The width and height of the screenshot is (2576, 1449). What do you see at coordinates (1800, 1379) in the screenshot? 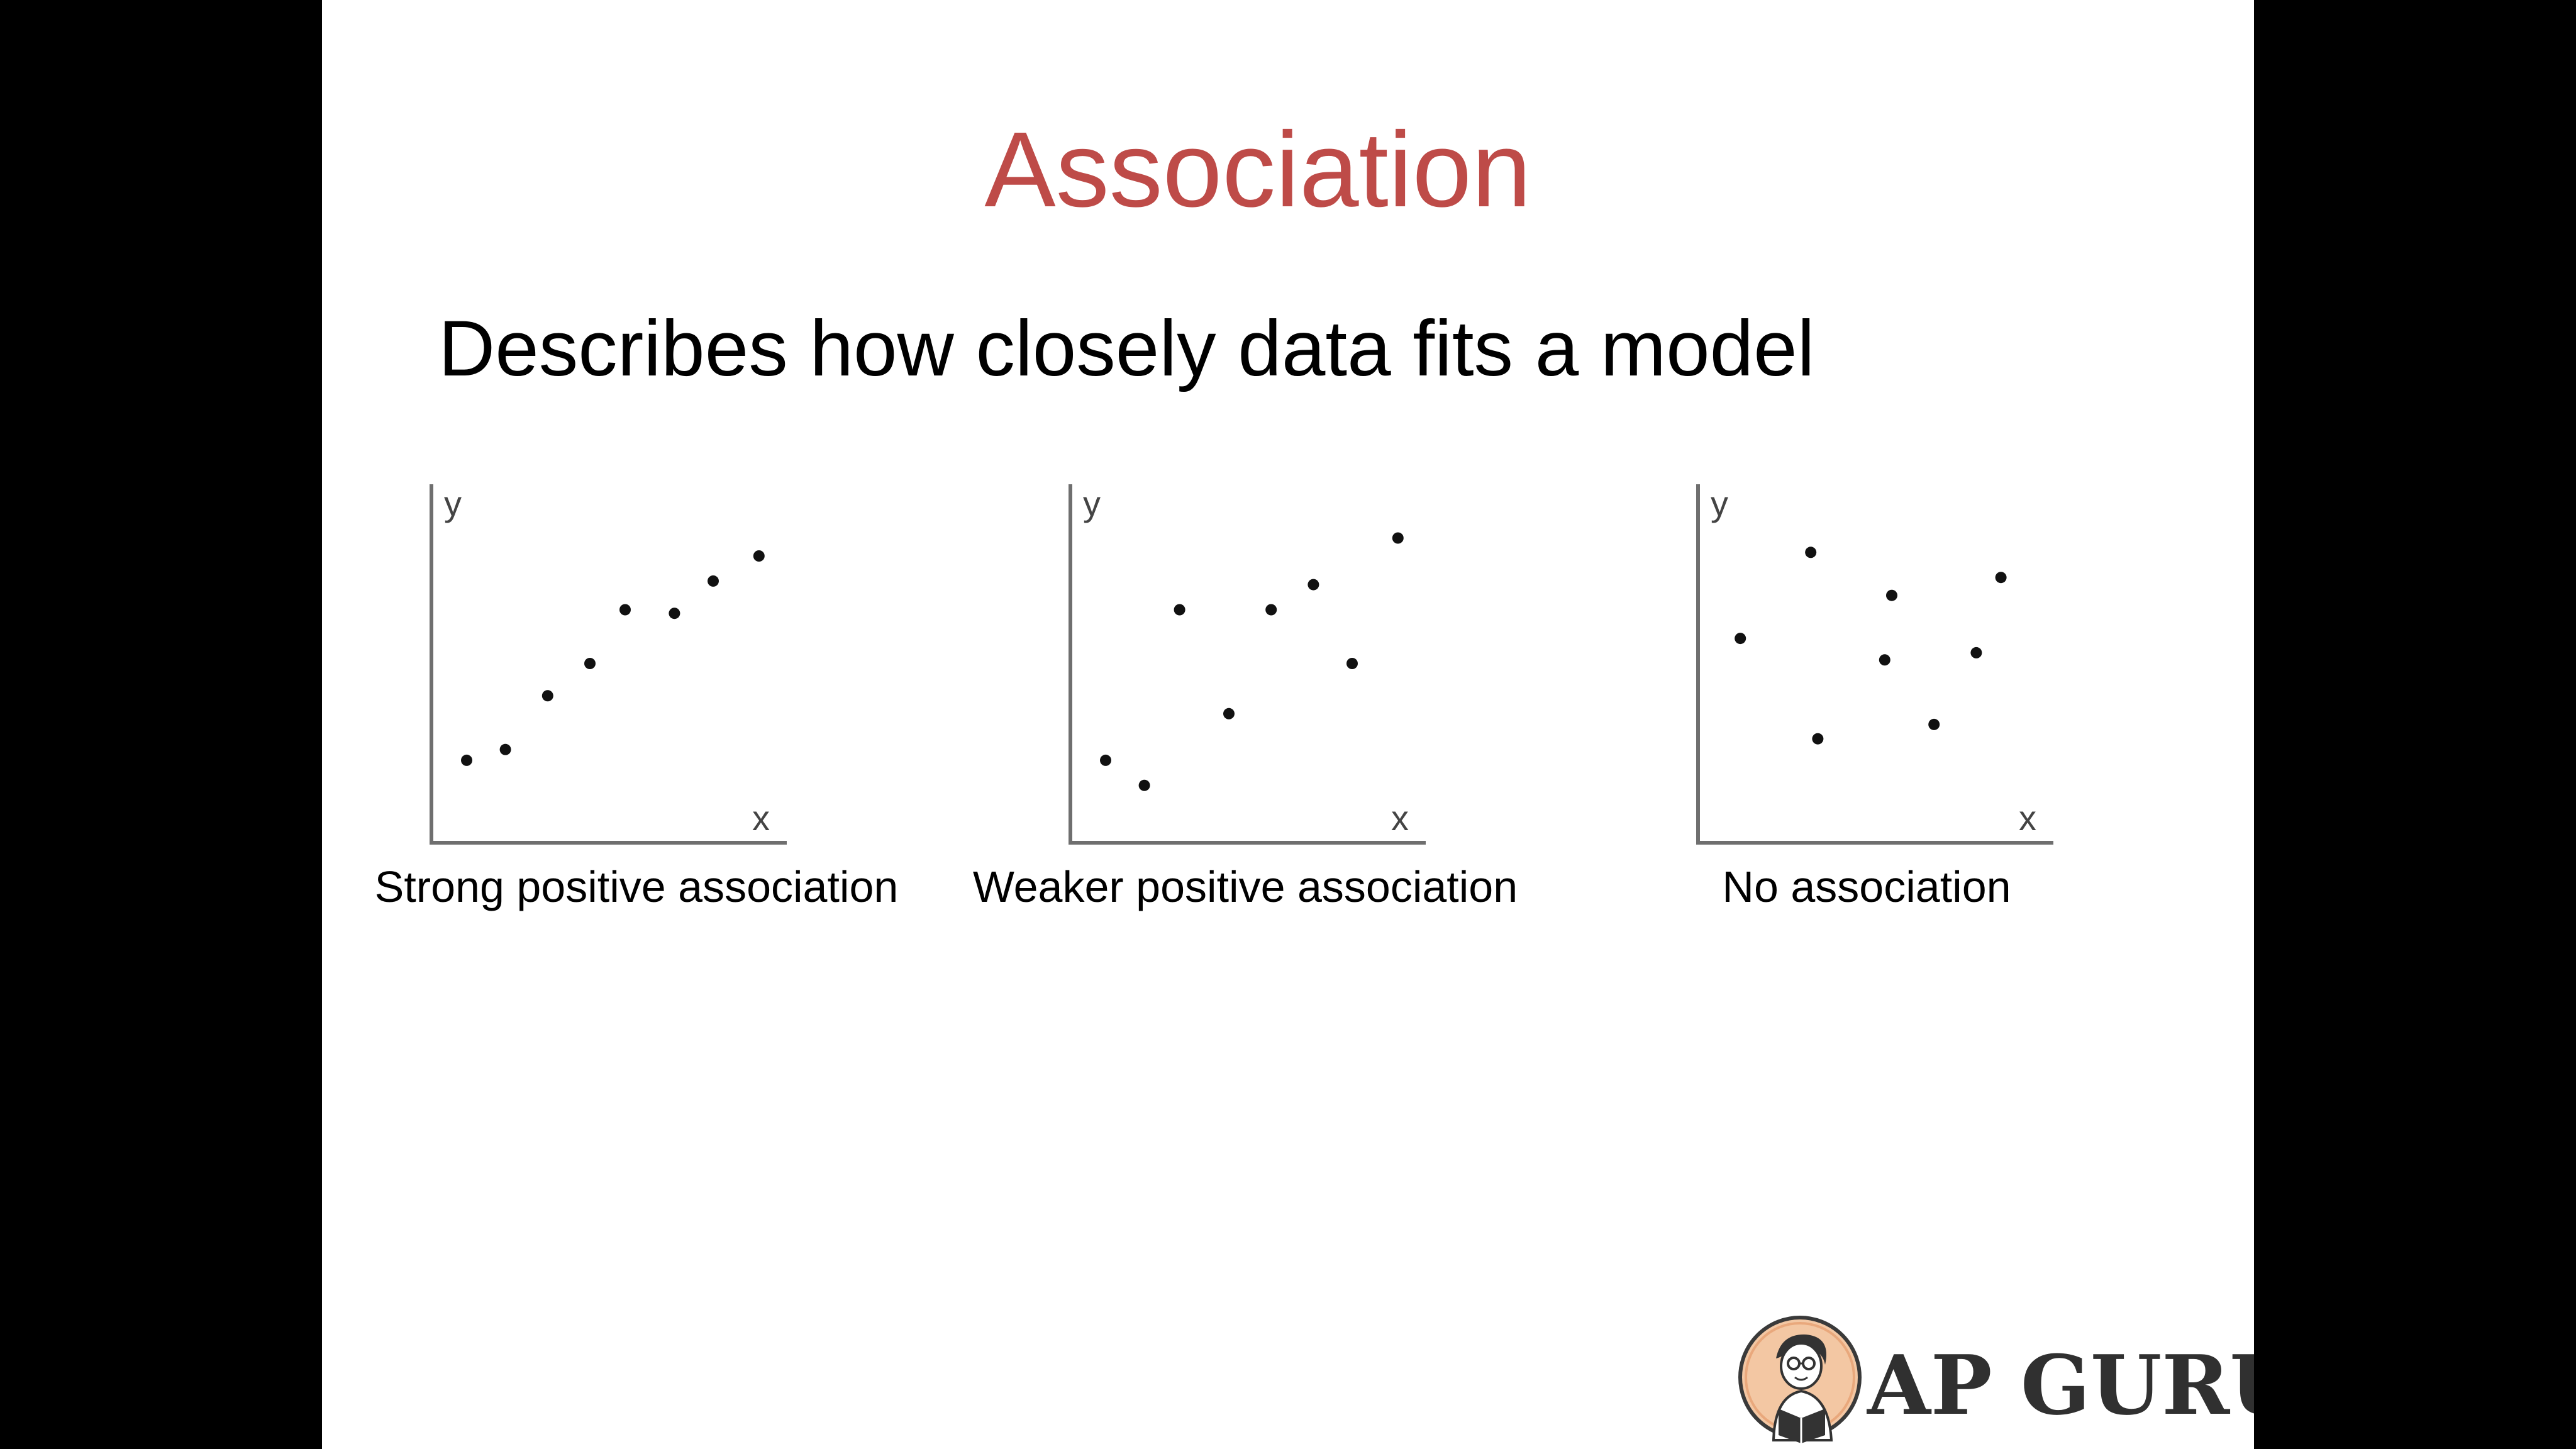
I see `guru-mascot-icon` at bounding box center [1800, 1379].